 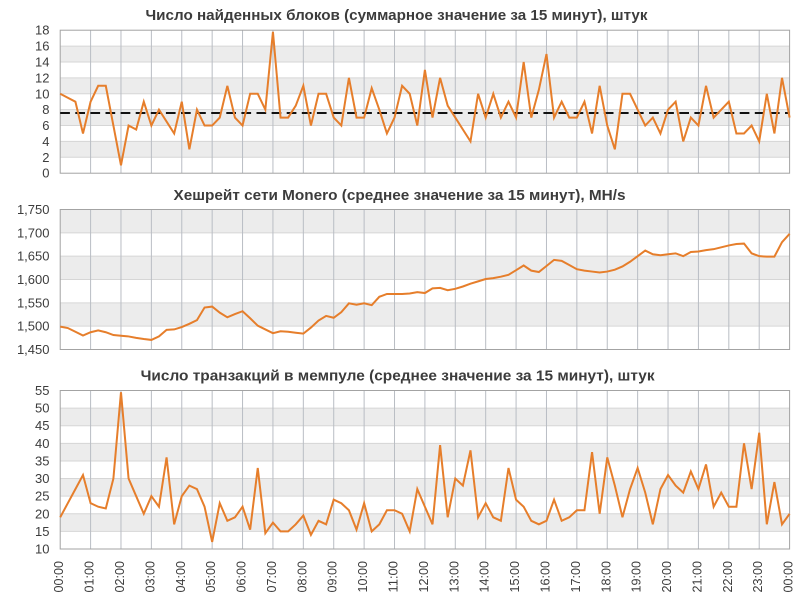 I want to click on svg-text: 10:00, so click(x=363, y=577).